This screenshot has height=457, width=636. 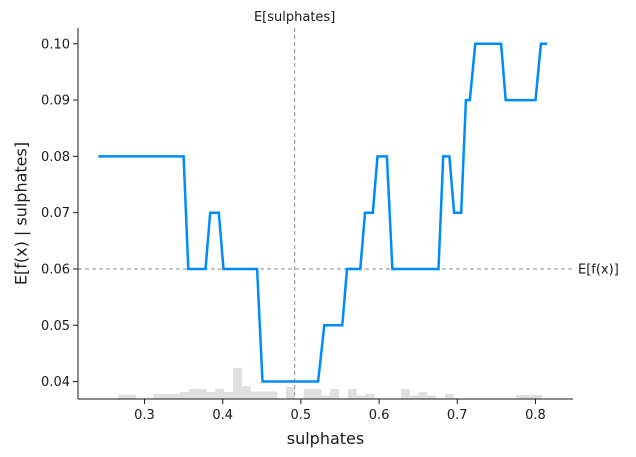 What do you see at coordinates (294, 17) in the screenshot?
I see `mean-x-label: E[sulphates]` at bounding box center [294, 17].